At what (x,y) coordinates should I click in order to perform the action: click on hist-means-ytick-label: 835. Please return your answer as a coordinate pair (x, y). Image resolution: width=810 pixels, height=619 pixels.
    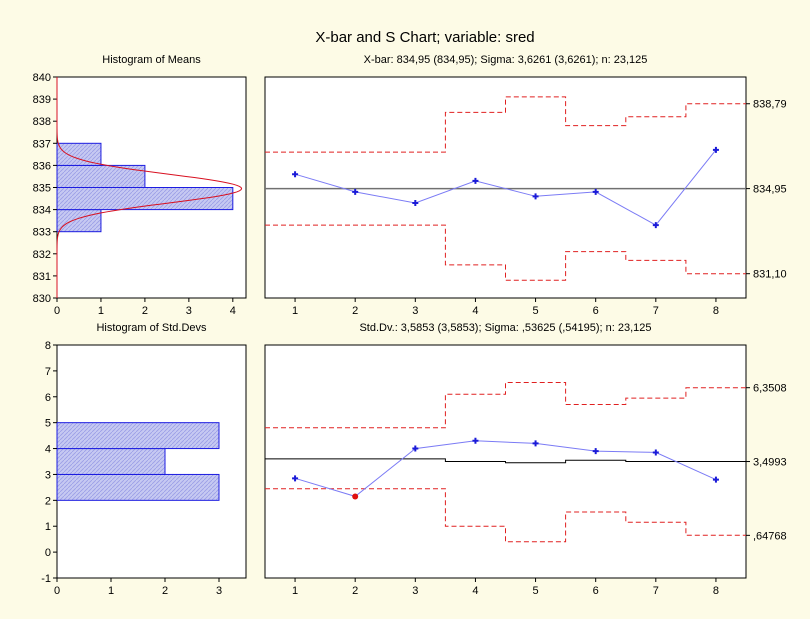
    Looking at the image, I should click on (42, 189).